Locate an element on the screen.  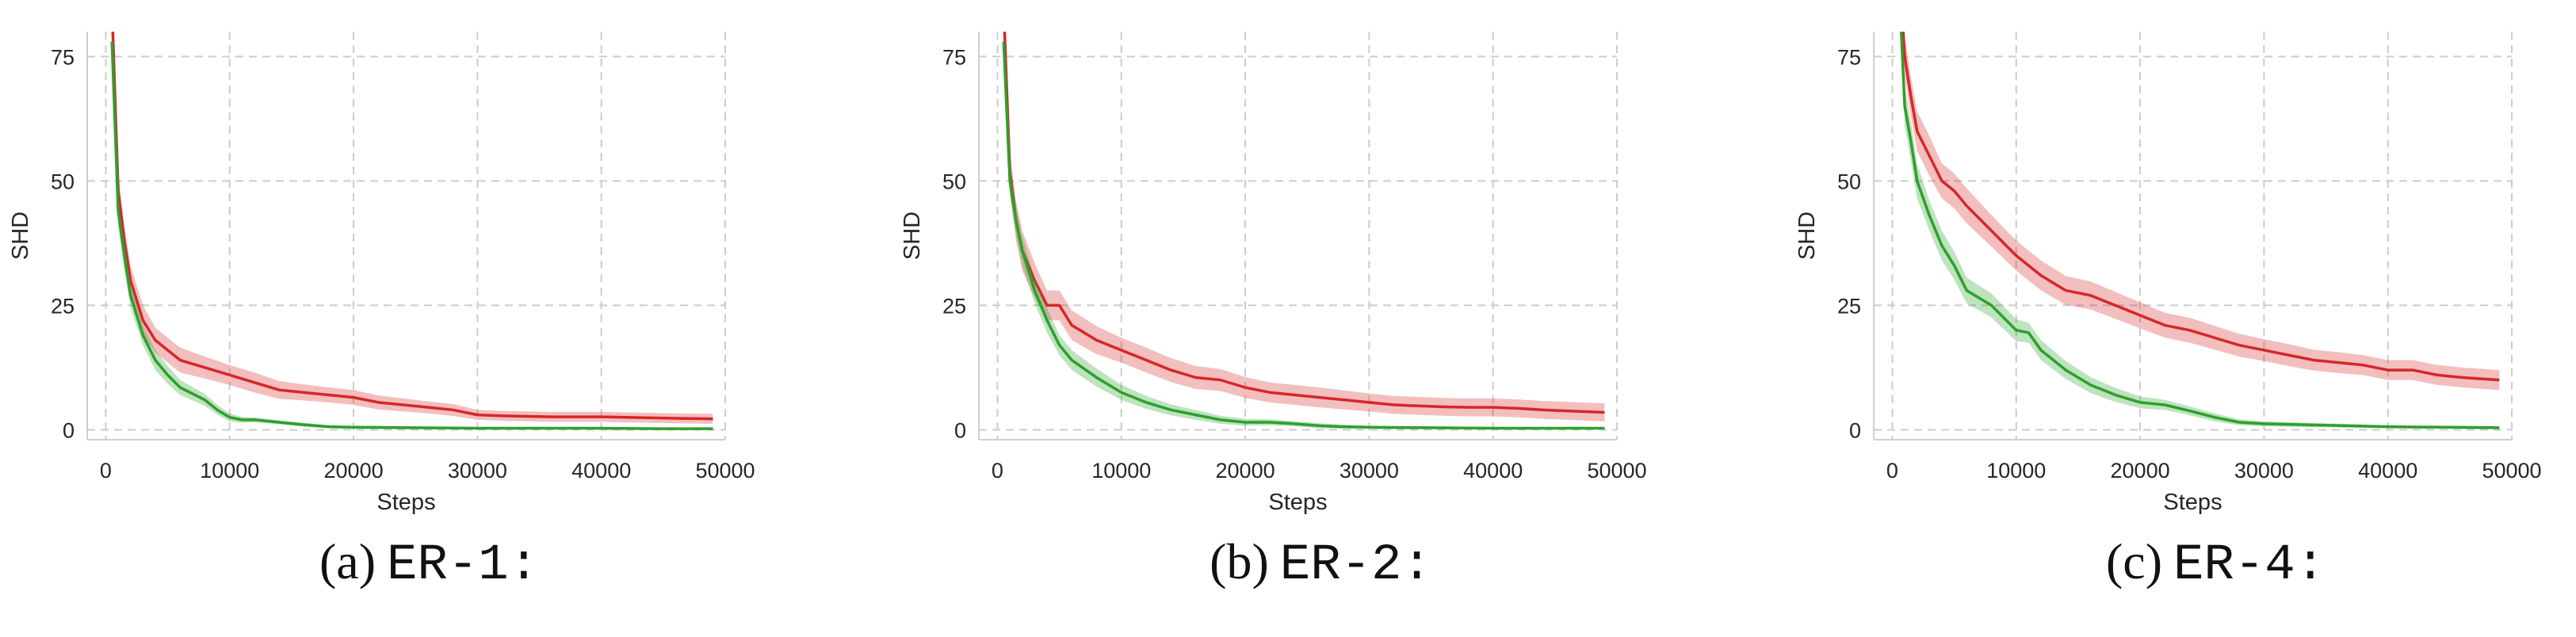
caption-label: (c) is located at coordinates (2133, 561).